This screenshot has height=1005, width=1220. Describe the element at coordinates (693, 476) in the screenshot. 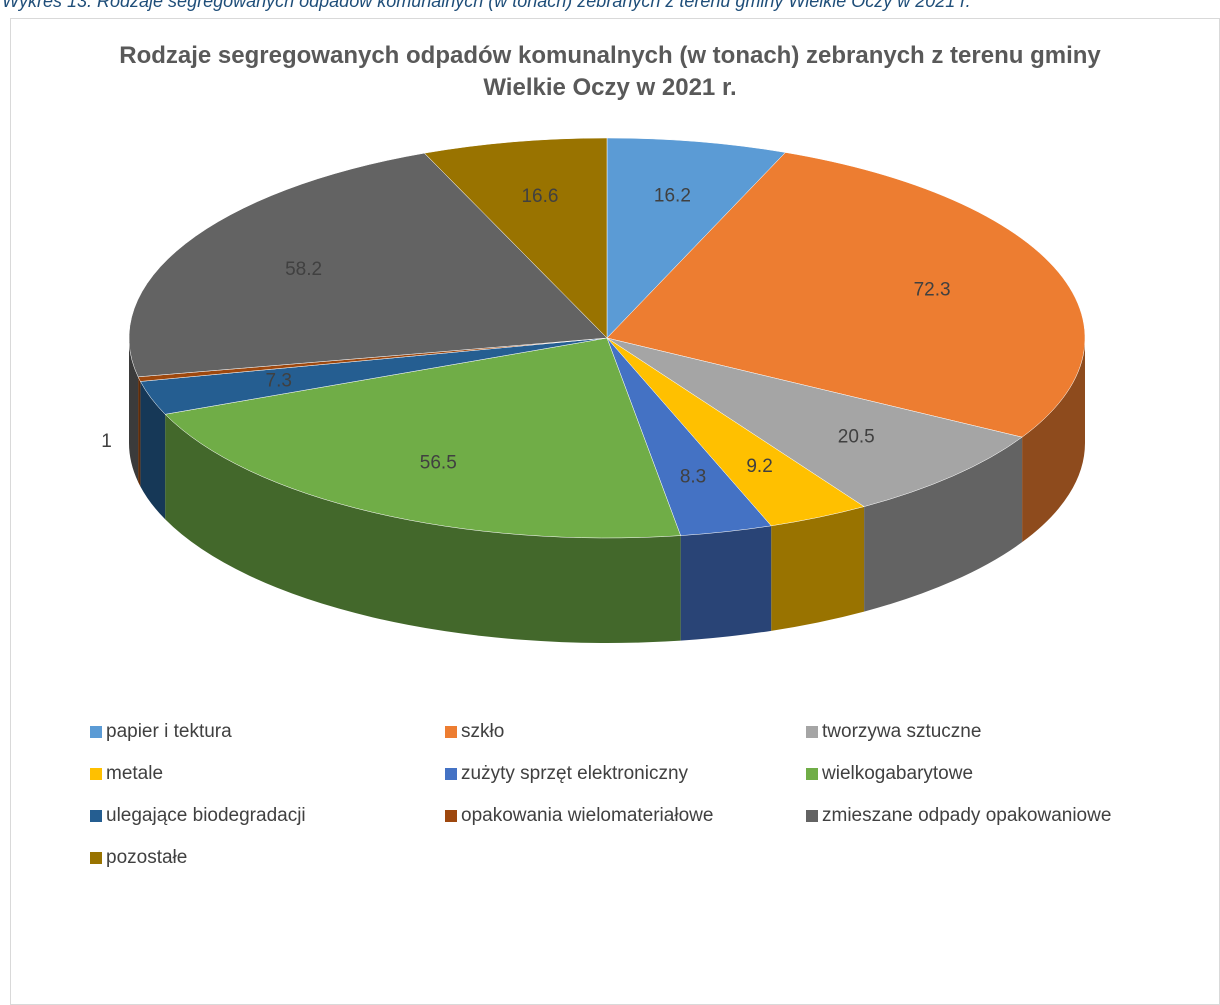

I see `data-label: 8.3` at that location.